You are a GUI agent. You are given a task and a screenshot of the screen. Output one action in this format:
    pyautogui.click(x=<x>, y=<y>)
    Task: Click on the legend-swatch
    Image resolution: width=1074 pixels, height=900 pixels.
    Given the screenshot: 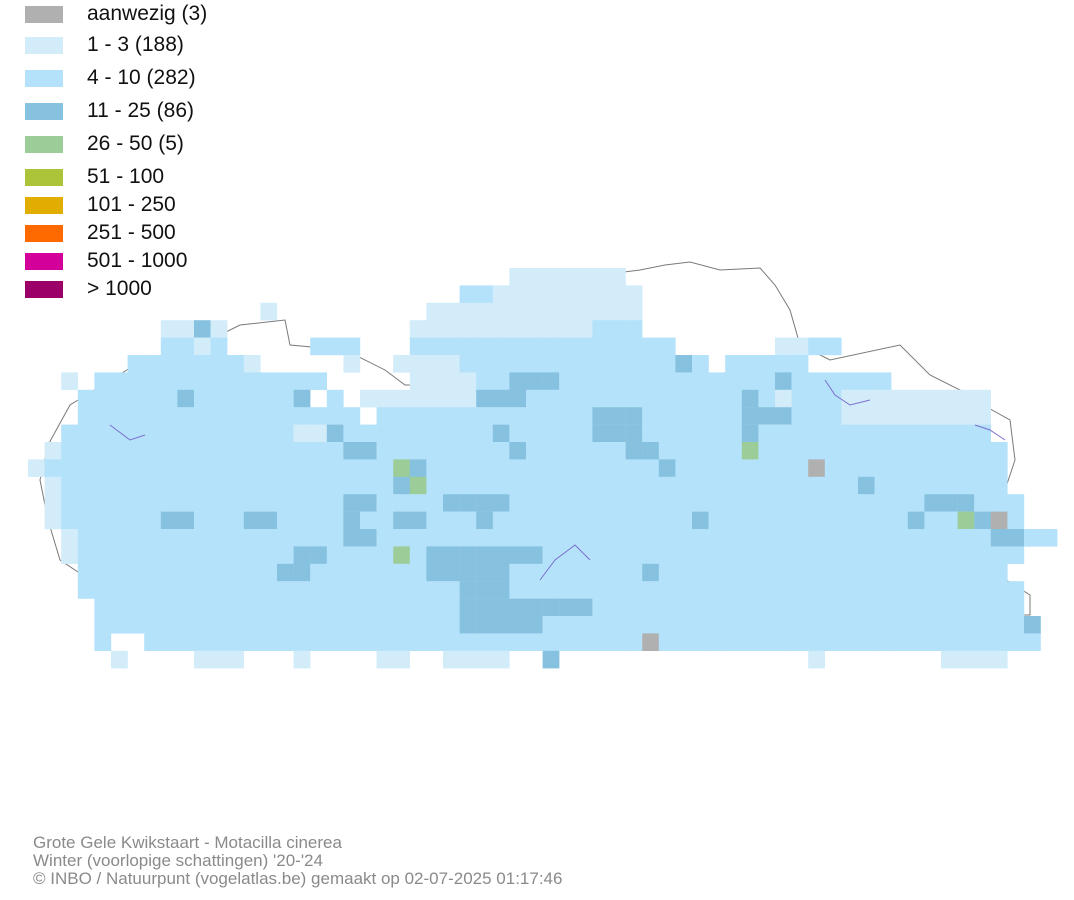 What is the action you would take?
    pyautogui.click(x=44, y=45)
    